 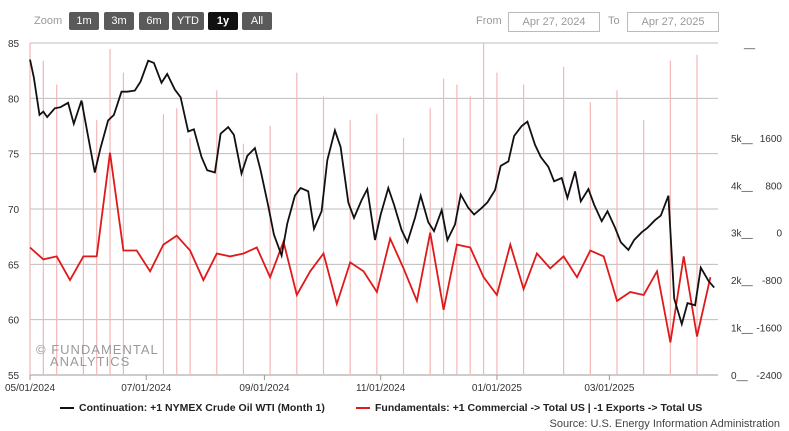 What do you see at coordinates (257, 21) in the screenshot?
I see `zoom-all-button: All` at bounding box center [257, 21].